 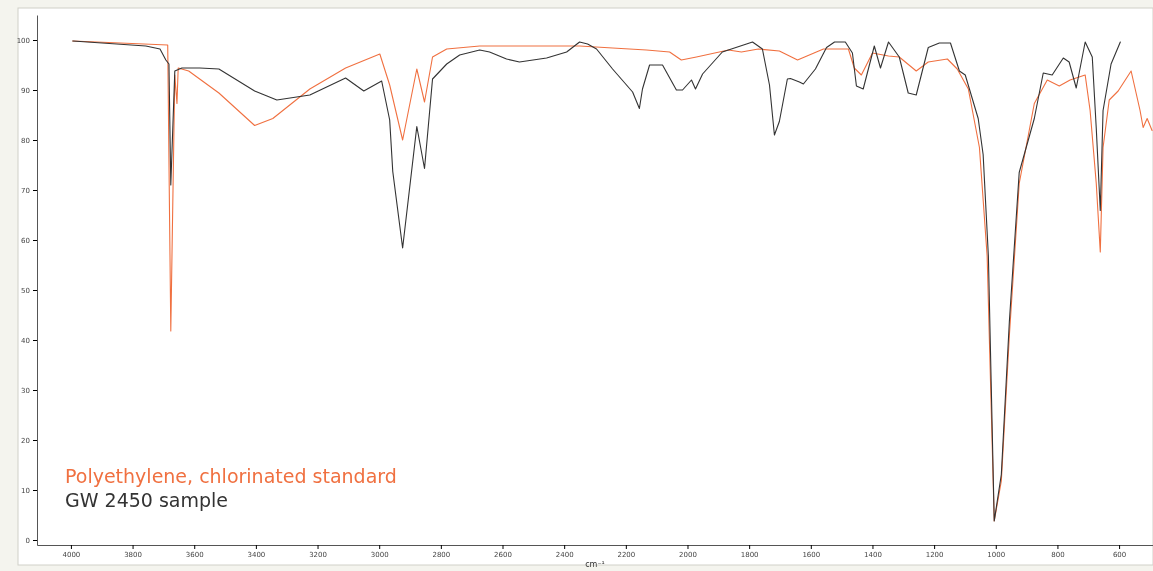 What do you see at coordinates (595, 564) in the screenshot?
I see `x-axis-title: cm⁻¹` at bounding box center [595, 564].